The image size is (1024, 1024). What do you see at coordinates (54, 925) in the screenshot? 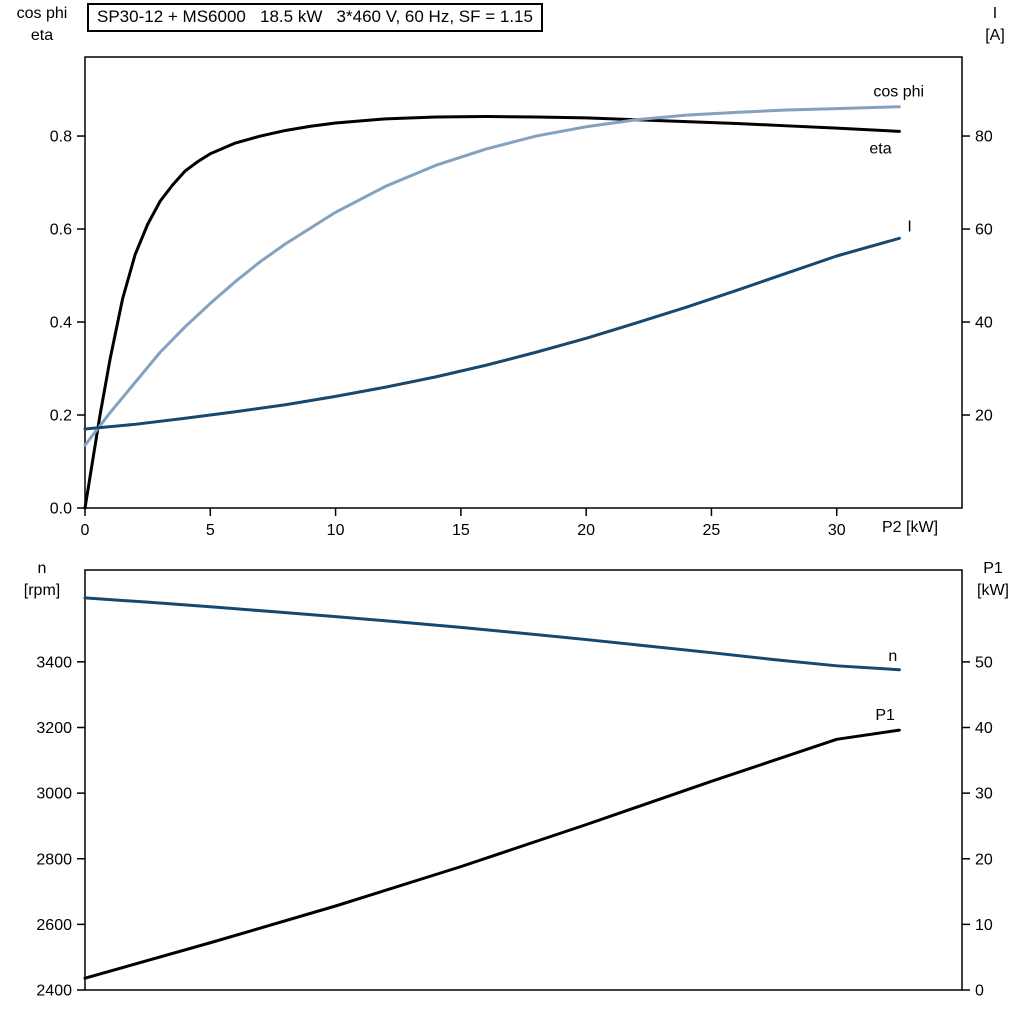
I see `y-left-tick-label: 2600` at bounding box center [54, 925].